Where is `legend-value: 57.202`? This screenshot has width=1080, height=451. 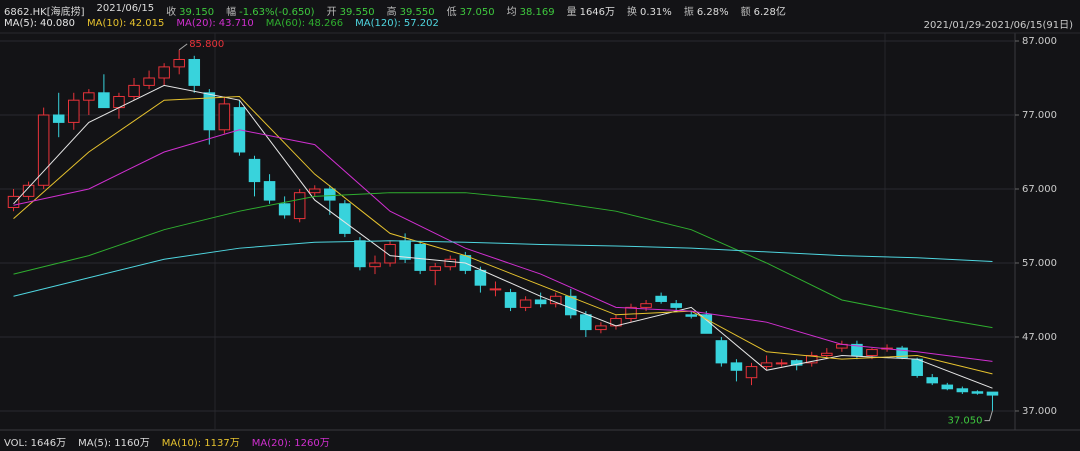 legend-value: 57.202 is located at coordinates (421, 23).